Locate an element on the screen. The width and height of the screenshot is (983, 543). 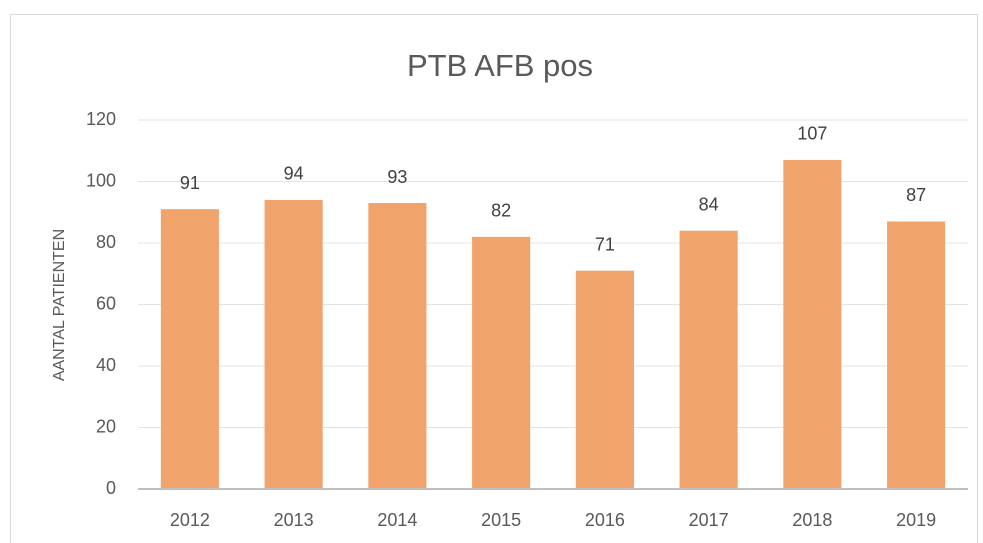
x-tick-label: 2013 is located at coordinates (294, 520).